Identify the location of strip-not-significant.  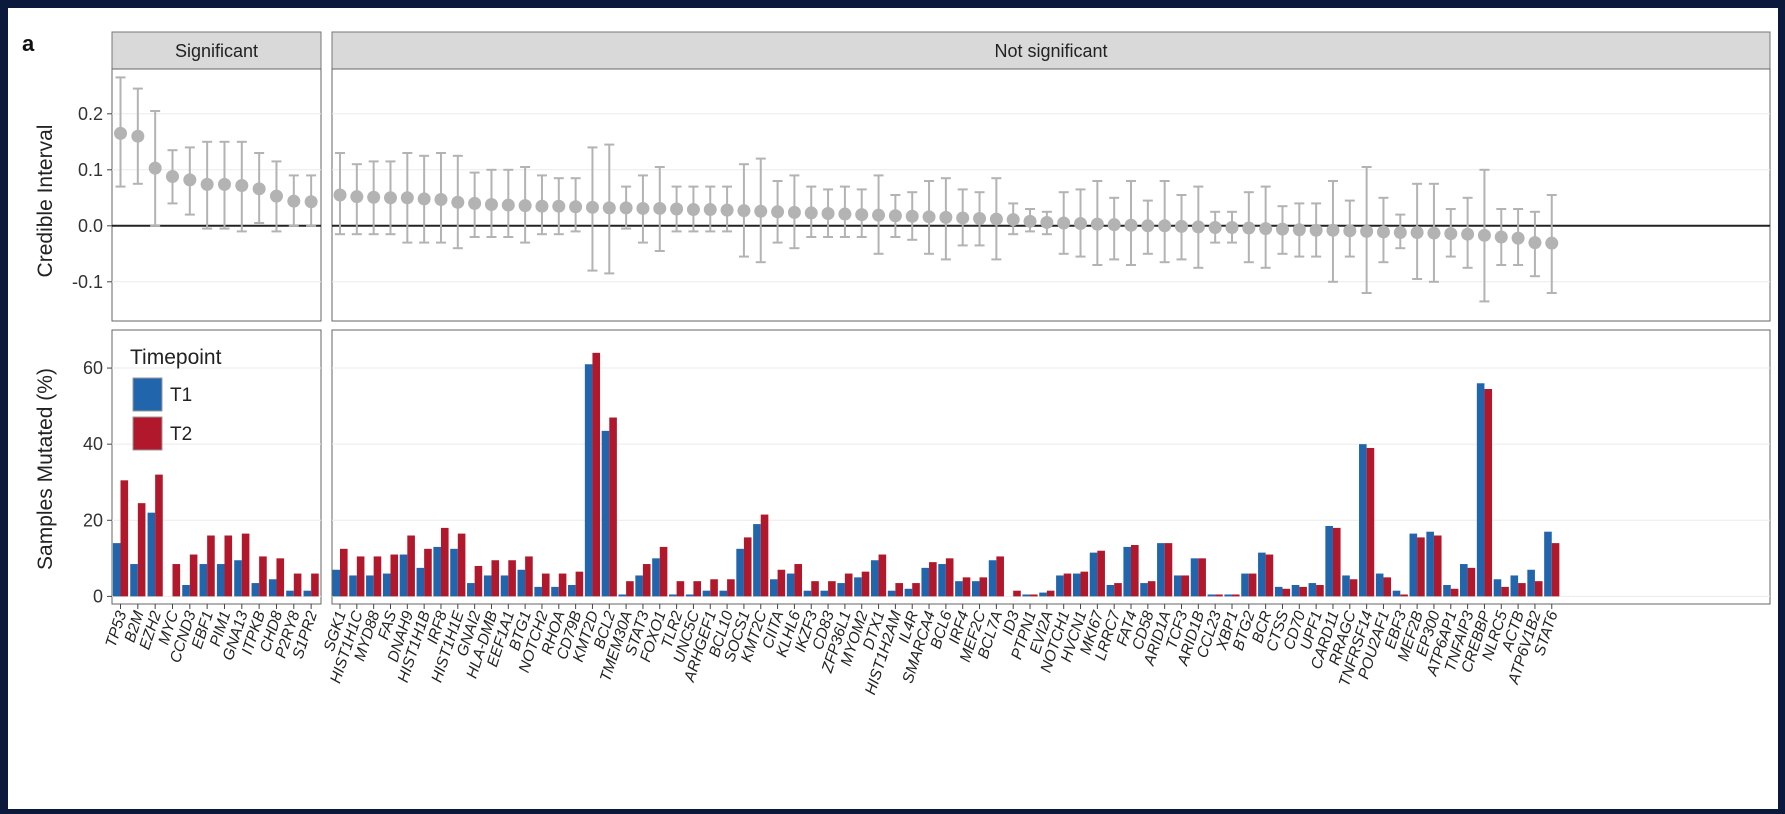
(1051, 50).